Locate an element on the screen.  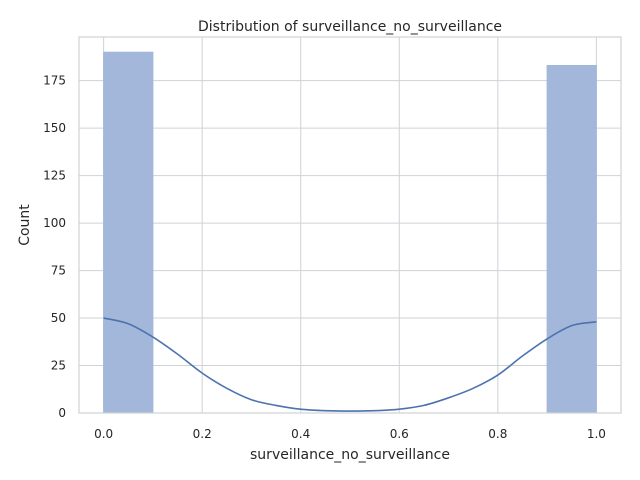
x-tick-label: 0.2 is located at coordinates (202, 434).